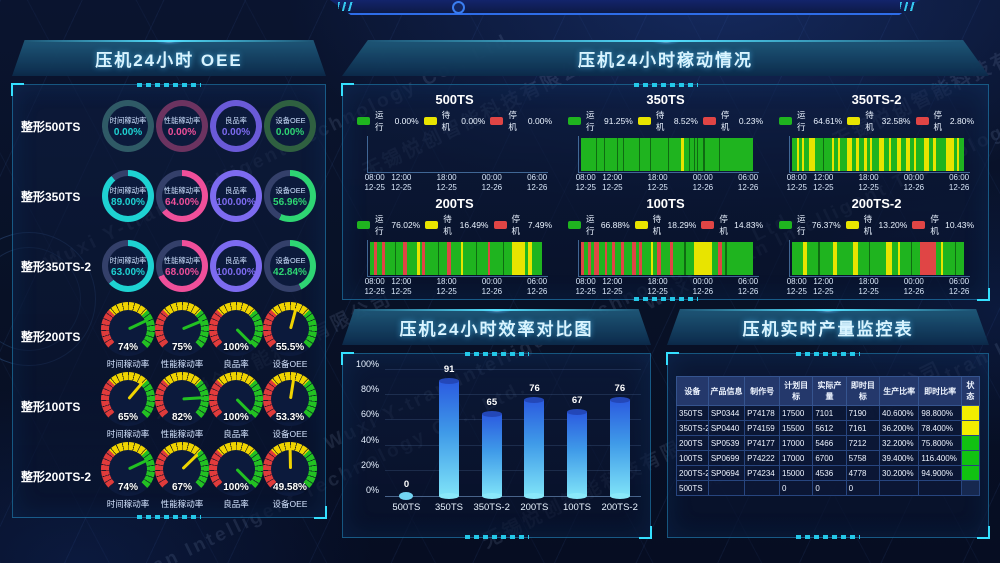  I want to click on oee-gauge-chart: 75%, so click(182, 329).